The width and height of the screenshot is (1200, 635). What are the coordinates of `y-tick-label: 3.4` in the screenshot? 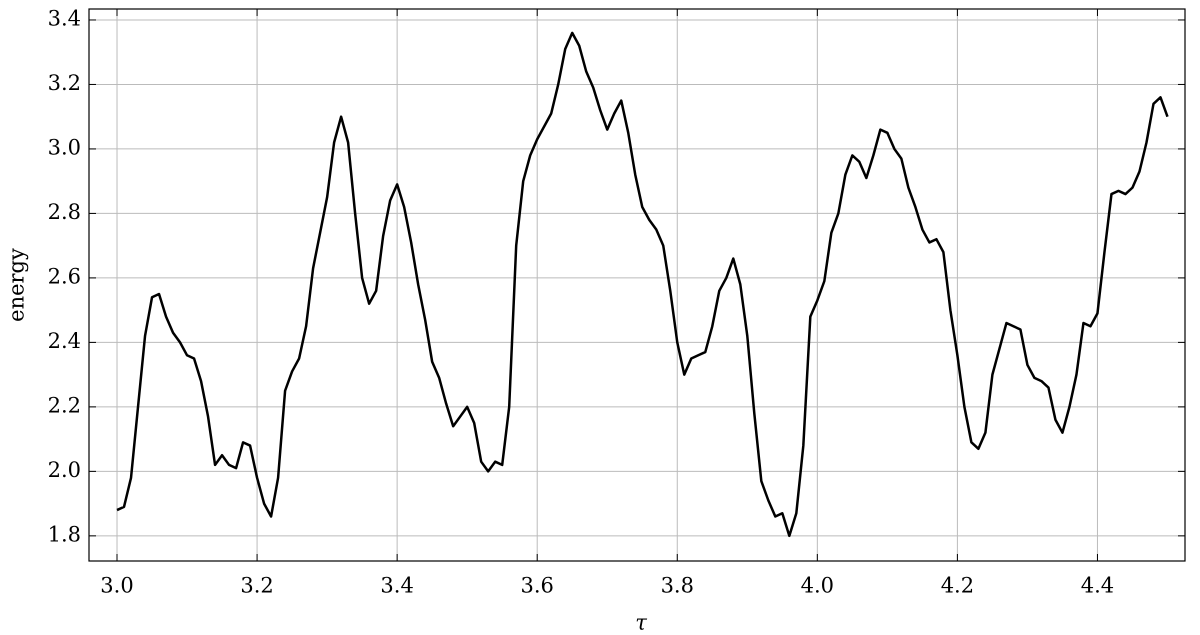 It's located at (64, 18).